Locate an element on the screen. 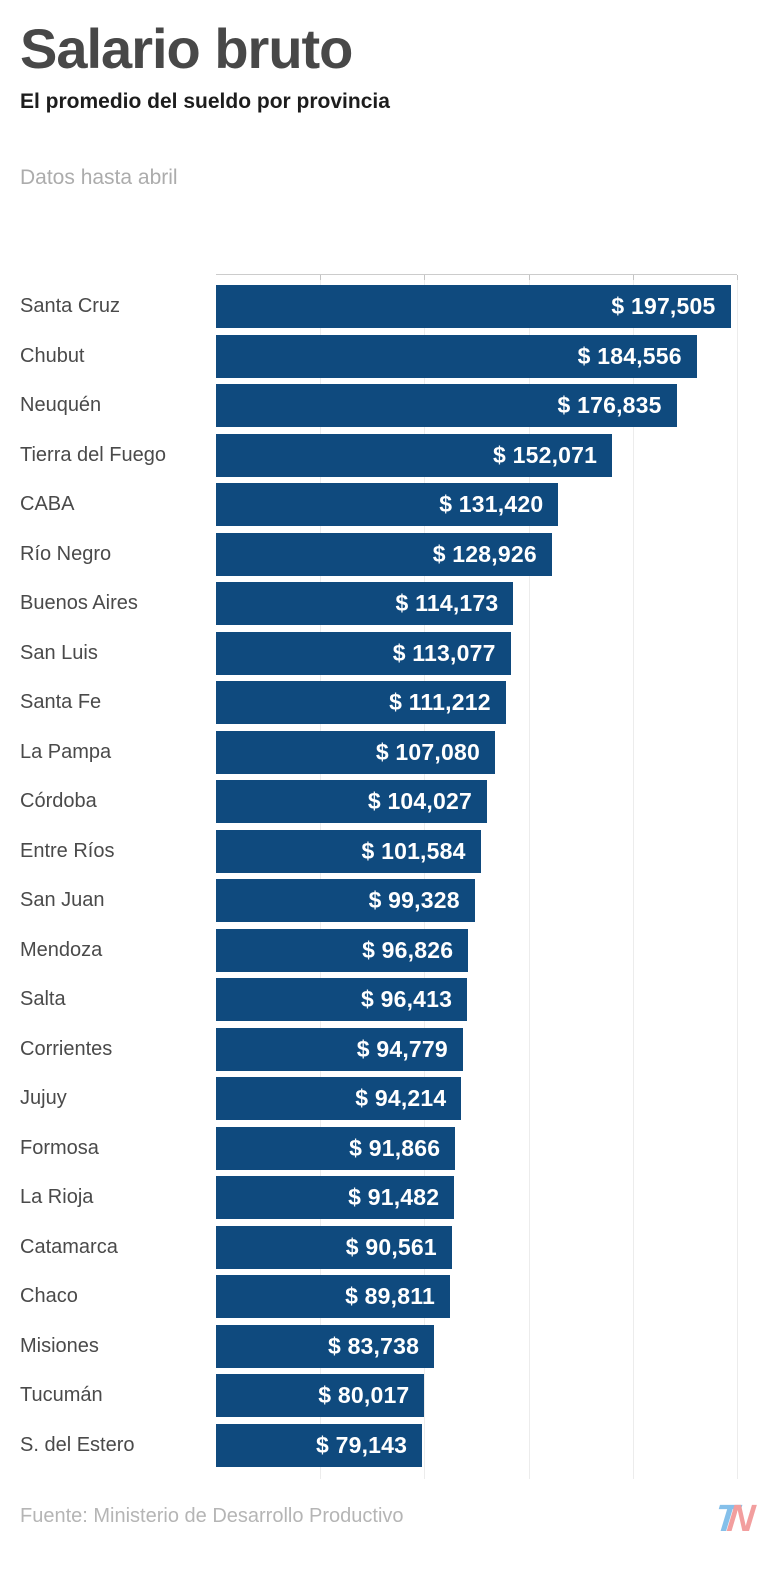  bar: $ 111,212 is located at coordinates (361, 703).